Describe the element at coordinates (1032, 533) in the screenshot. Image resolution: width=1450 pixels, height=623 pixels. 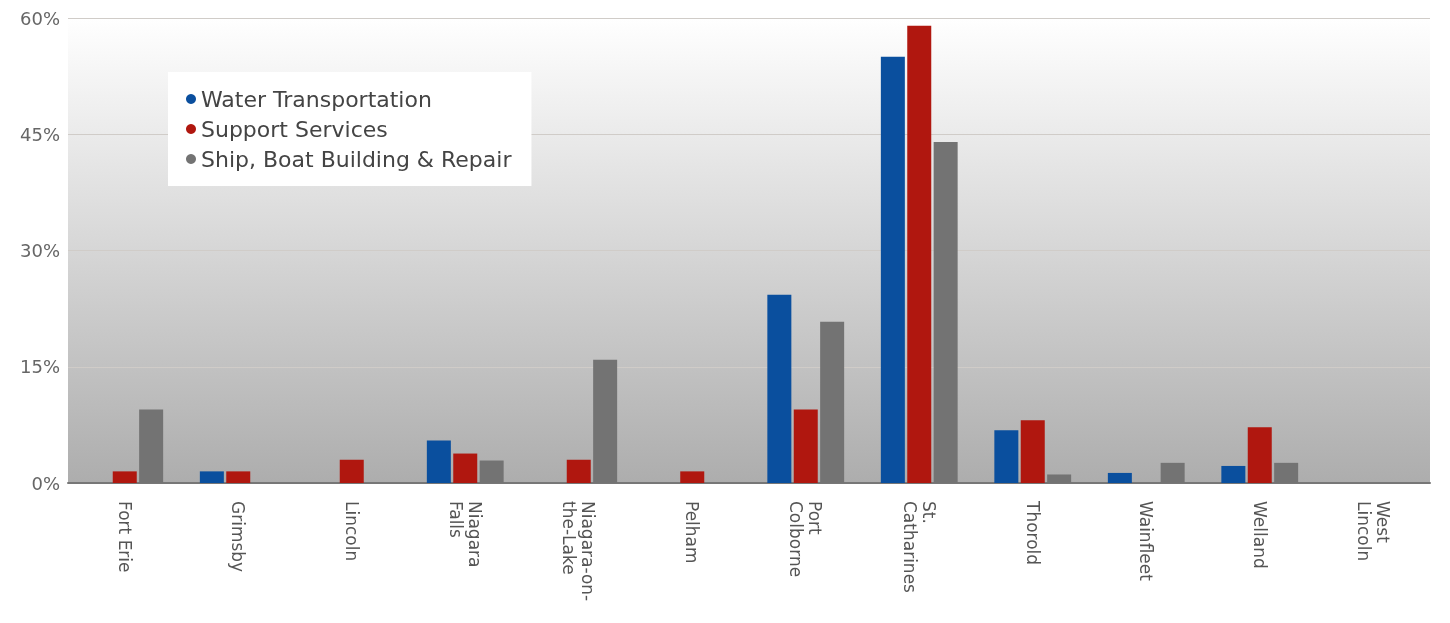
I see `x-tick-label: Thorold` at that location.